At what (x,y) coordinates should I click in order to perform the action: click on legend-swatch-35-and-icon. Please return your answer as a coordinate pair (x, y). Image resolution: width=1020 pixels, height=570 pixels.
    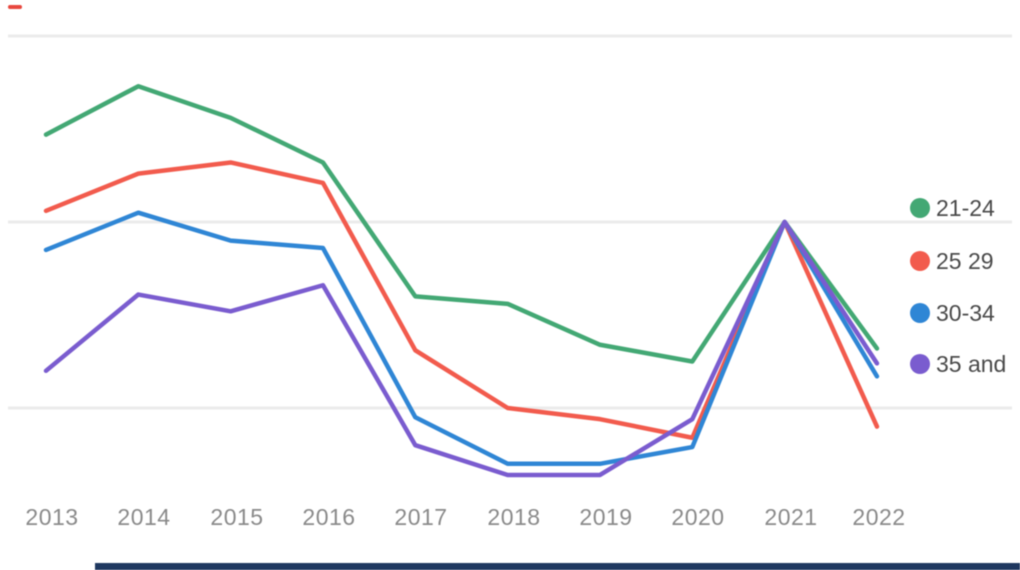
    Looking at the image, I should click on (920, 364).